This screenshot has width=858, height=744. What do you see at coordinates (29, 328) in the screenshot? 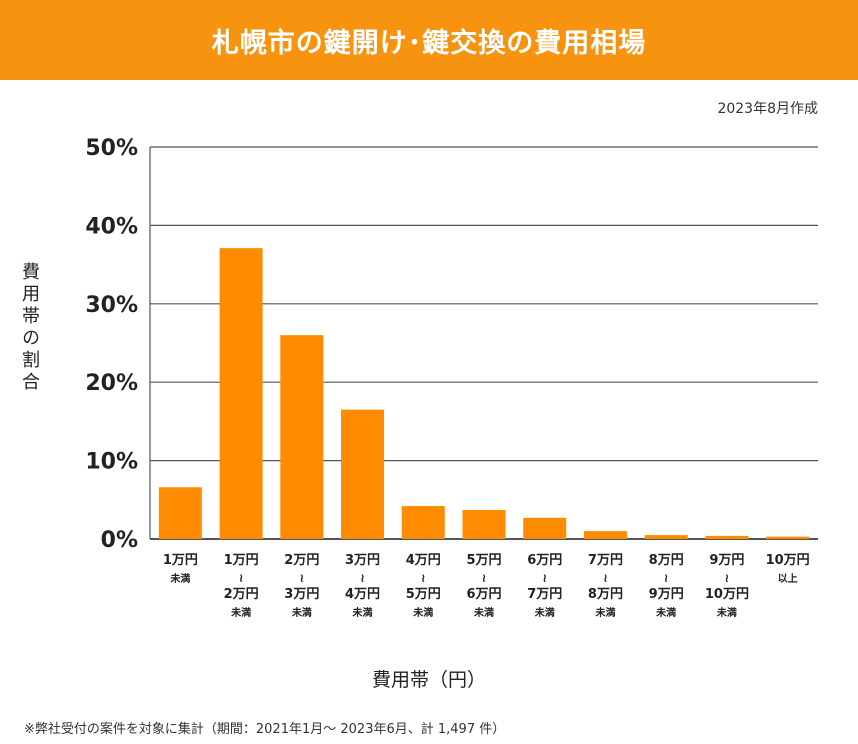
I see `y-axis-label: 費用帯の割合` at bounding box center [29, 328].